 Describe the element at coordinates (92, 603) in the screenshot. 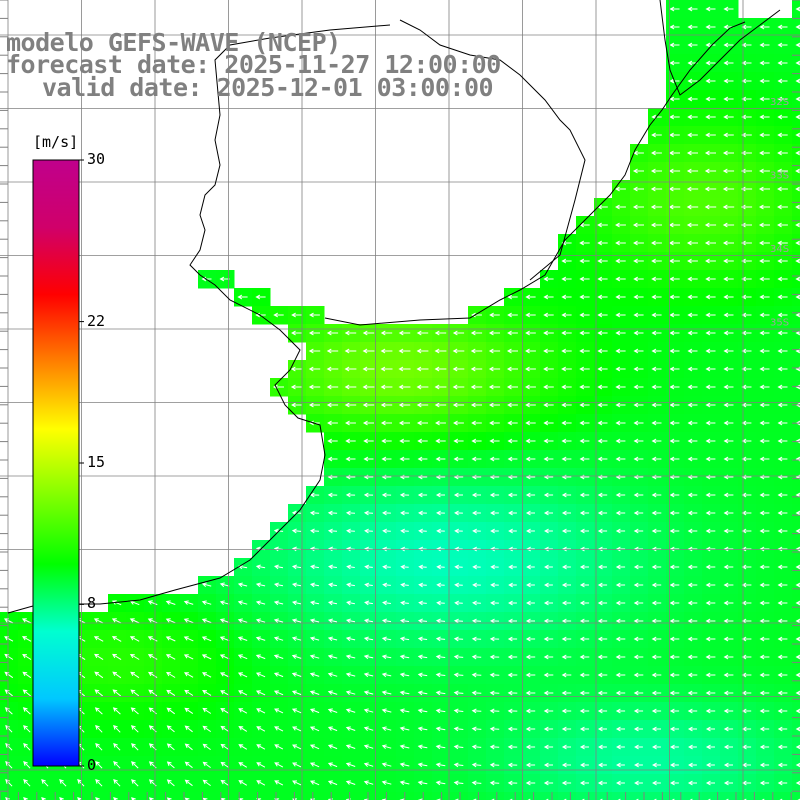

I see `colorbar-tick-label: 8` at that location.